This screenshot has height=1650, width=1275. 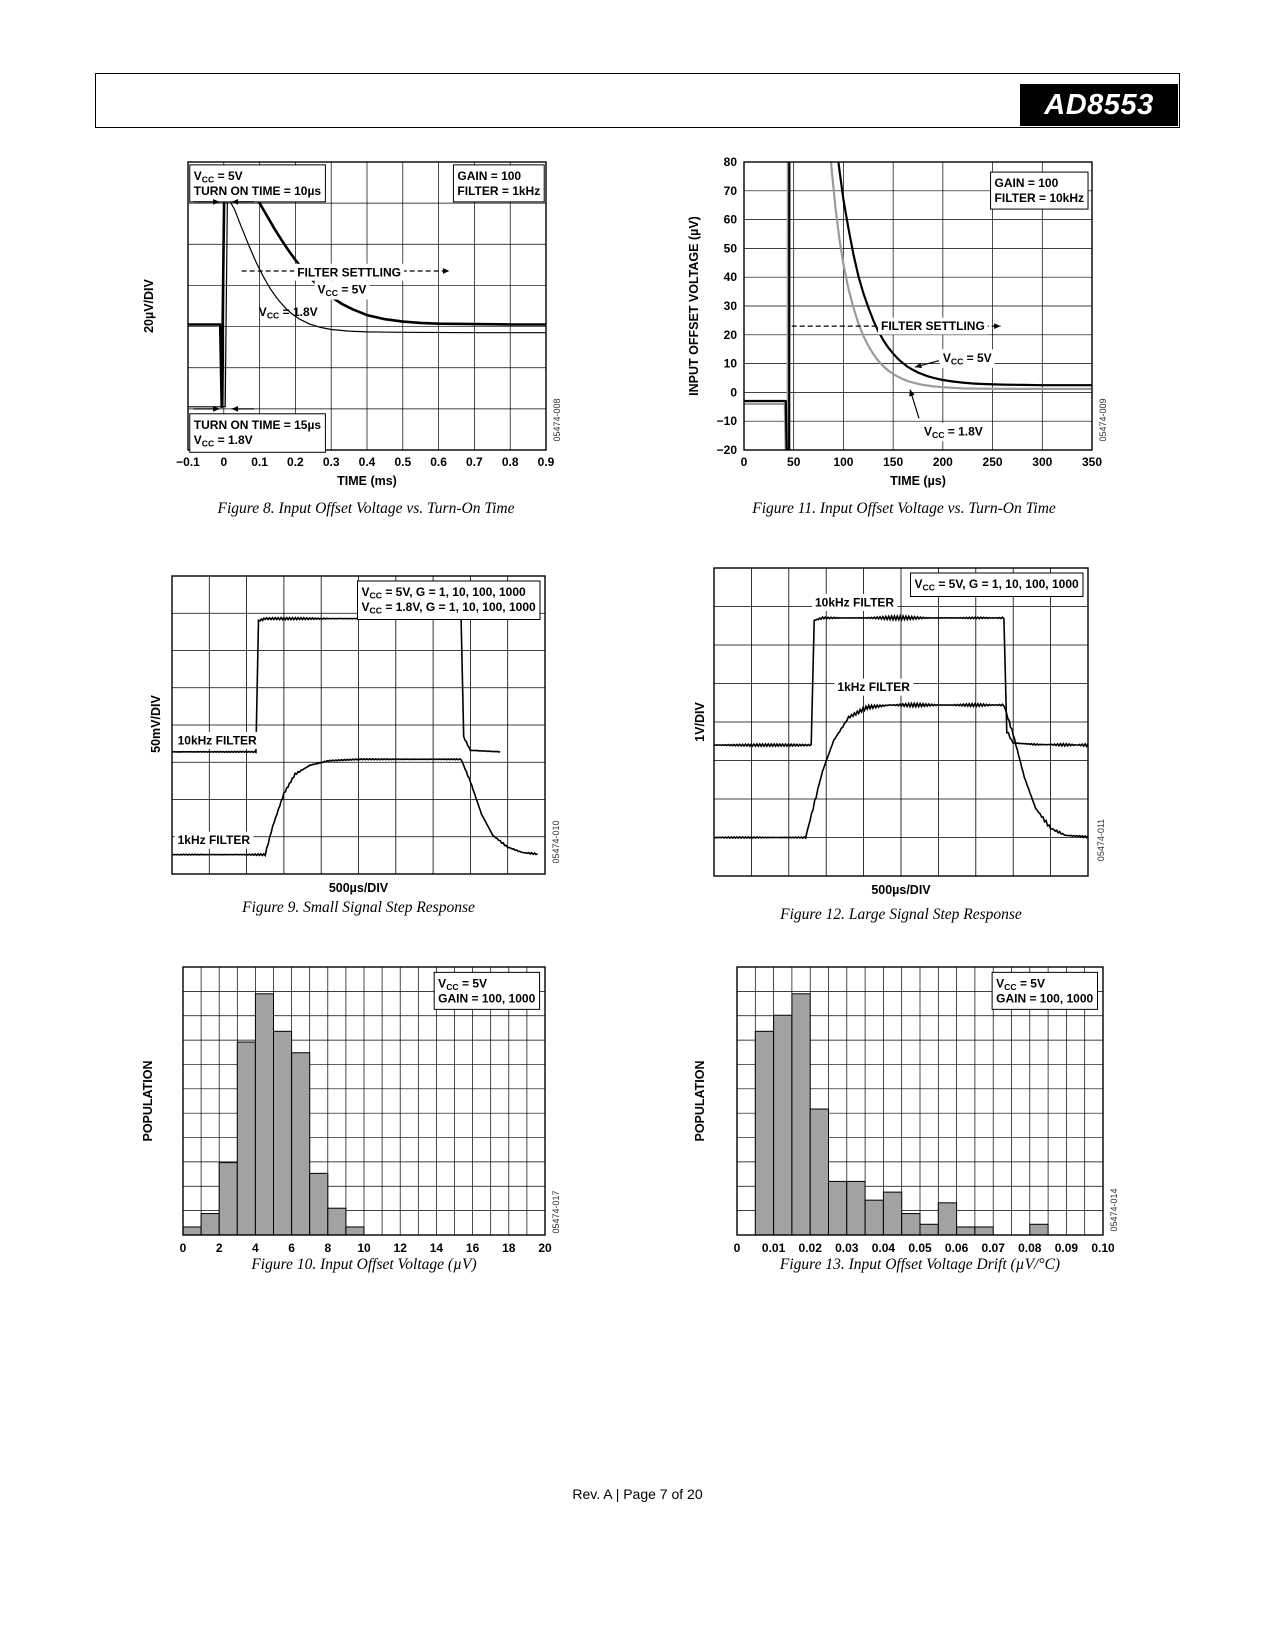 I want to click on svg-text: 14, so click(x=437, y=1248).